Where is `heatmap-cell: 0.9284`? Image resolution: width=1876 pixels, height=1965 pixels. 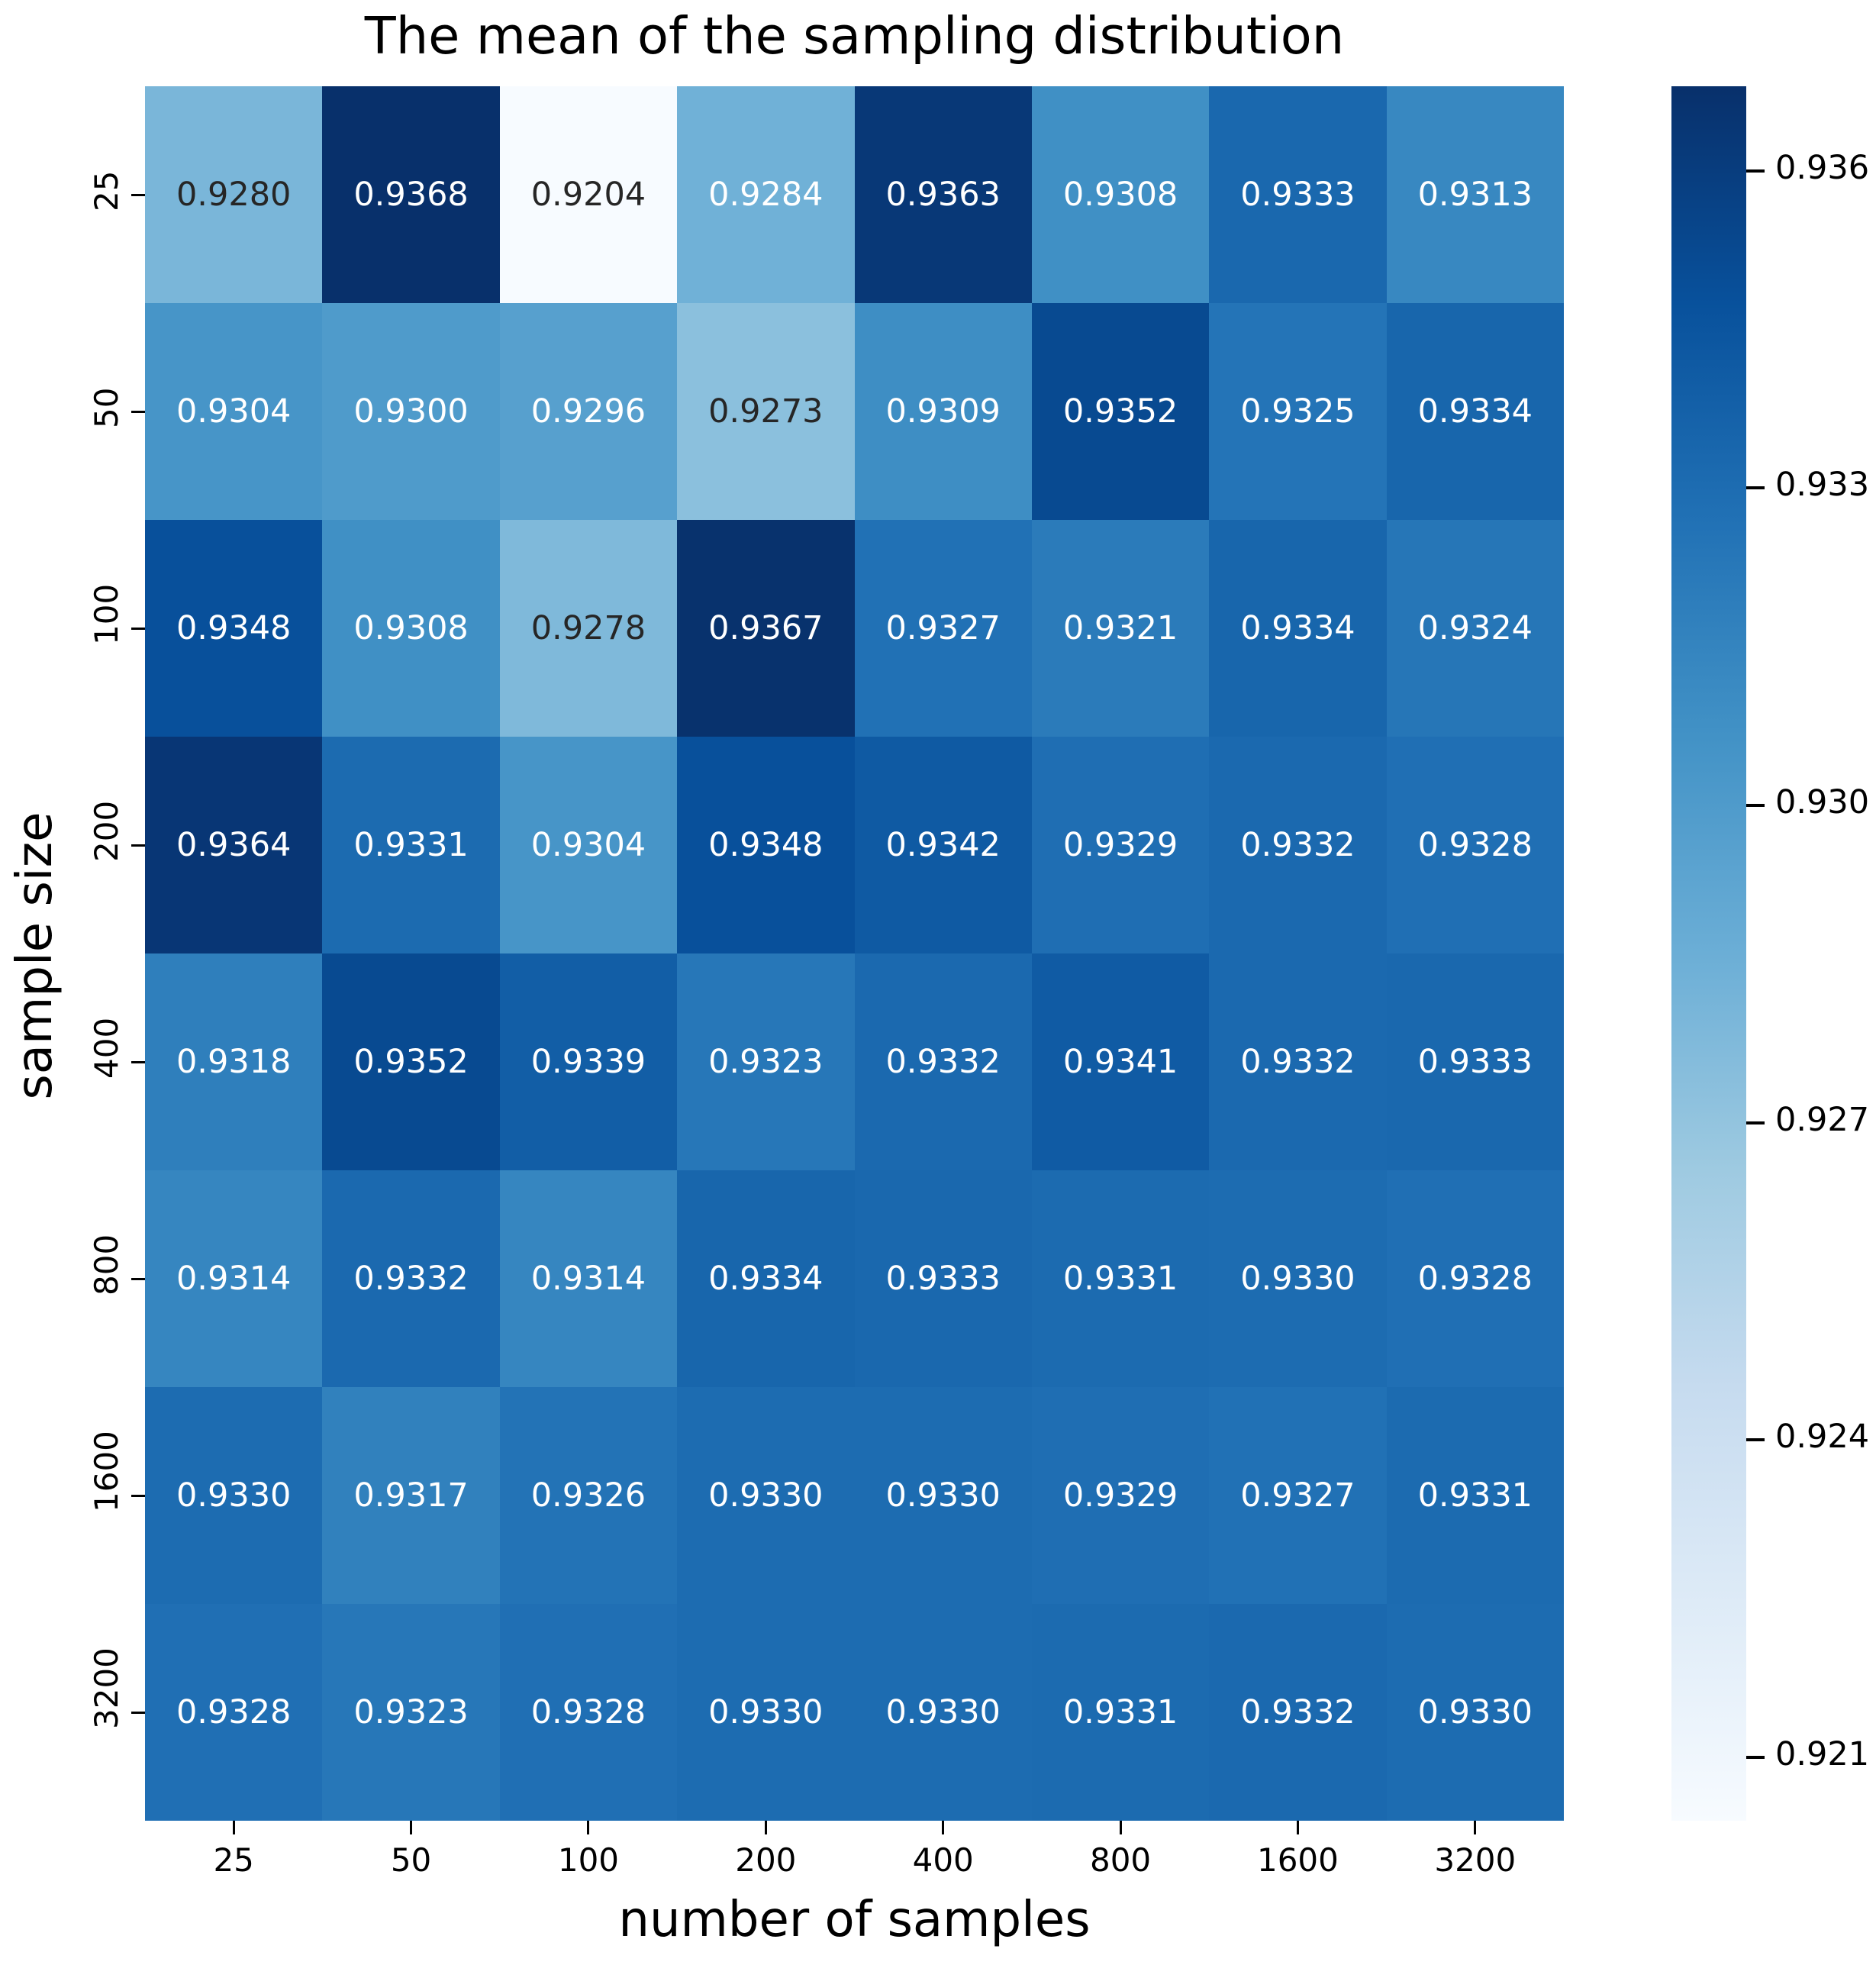
heatmap-cell: 0.9284 is located at coordinates (766, 194).